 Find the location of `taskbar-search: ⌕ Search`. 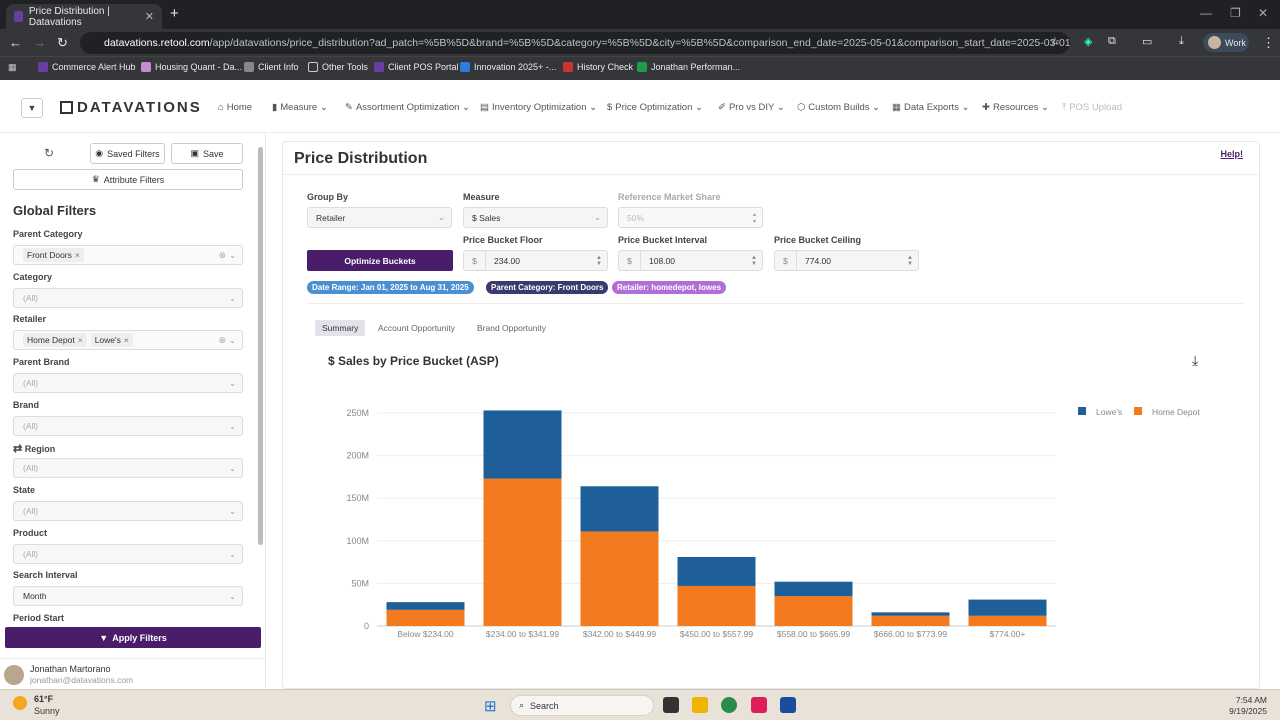

taskbar-search: ⌕ Search is located at coordinates (582, 705).